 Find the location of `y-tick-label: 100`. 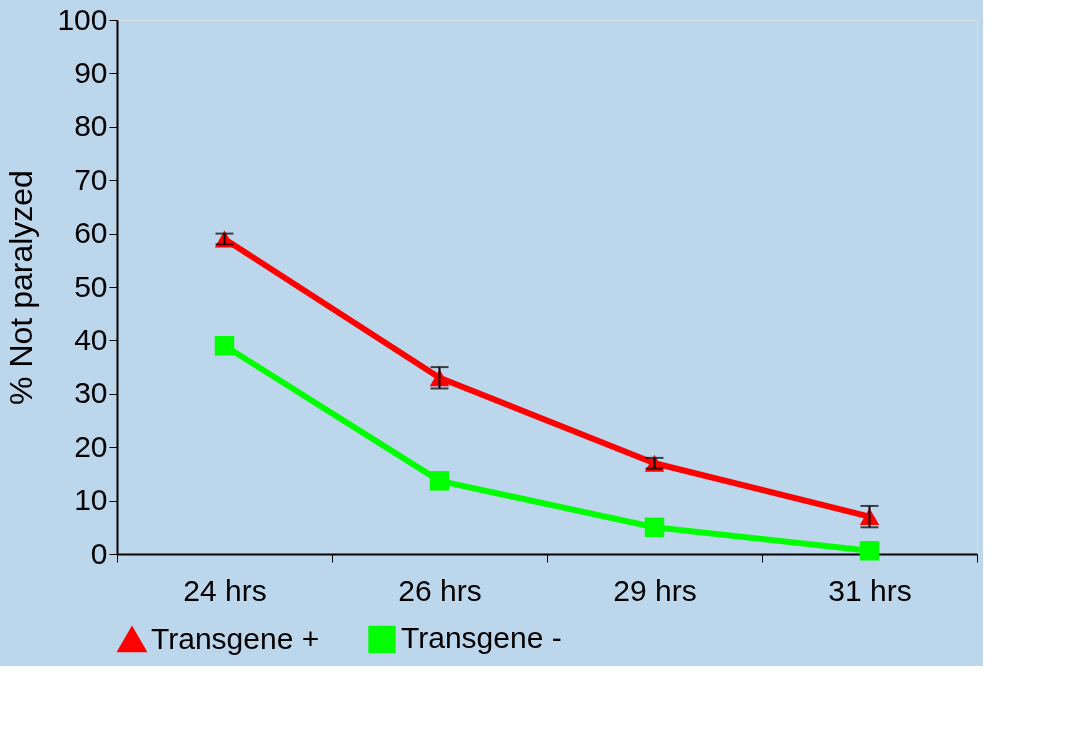

y-tick-label: 100 is located at coordinates (82, 19).